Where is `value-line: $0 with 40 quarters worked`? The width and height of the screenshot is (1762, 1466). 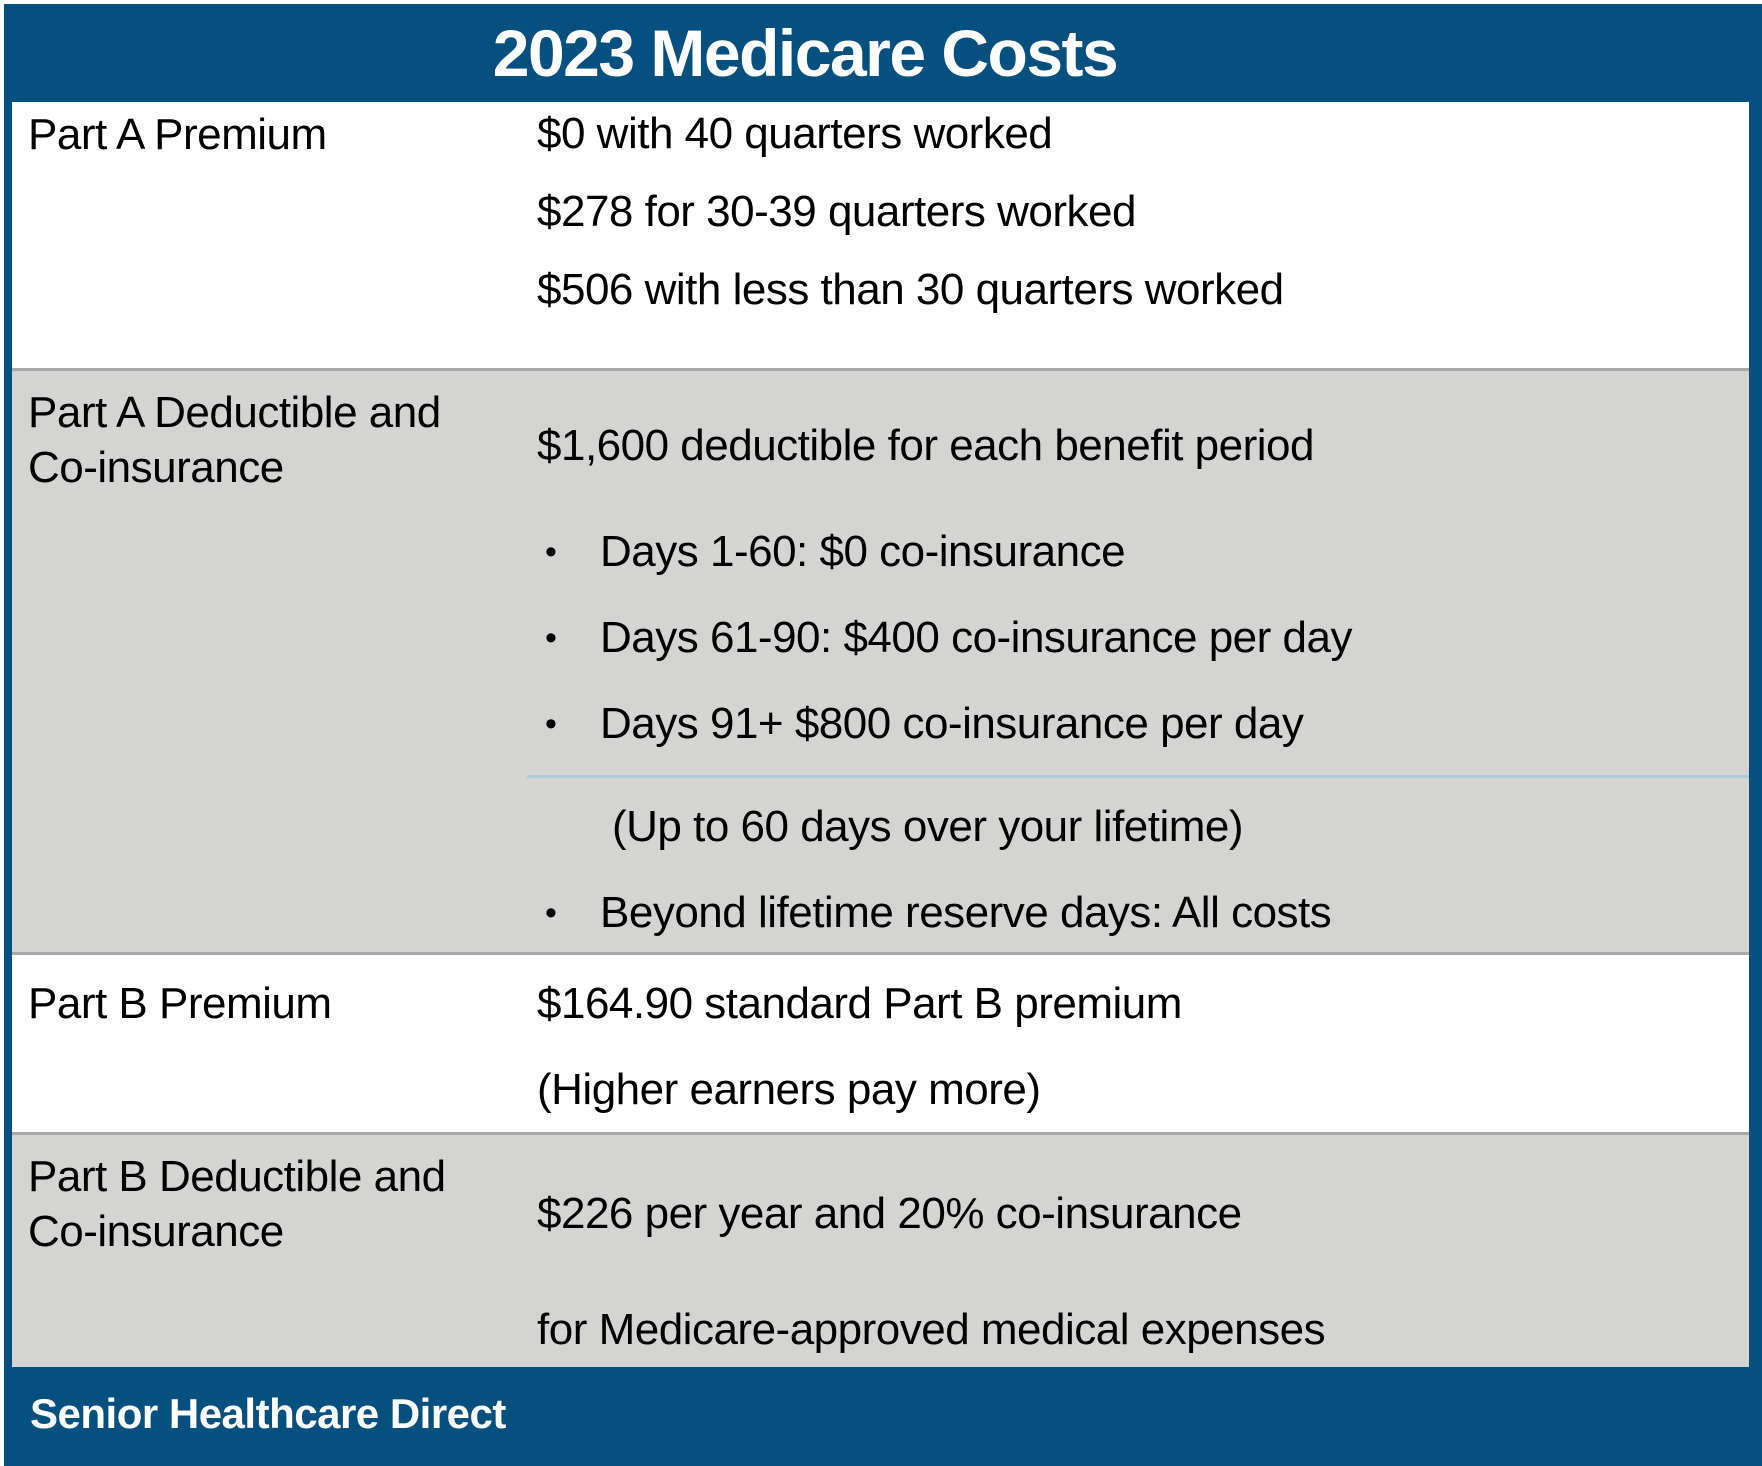
value-line: $0 with 40 quarters worked is located at coordinates (795, 133).